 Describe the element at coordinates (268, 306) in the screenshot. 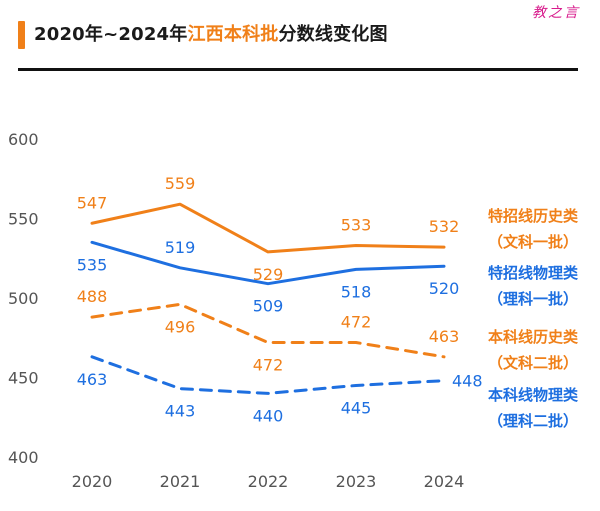

I see `data-label: 509` at that location.